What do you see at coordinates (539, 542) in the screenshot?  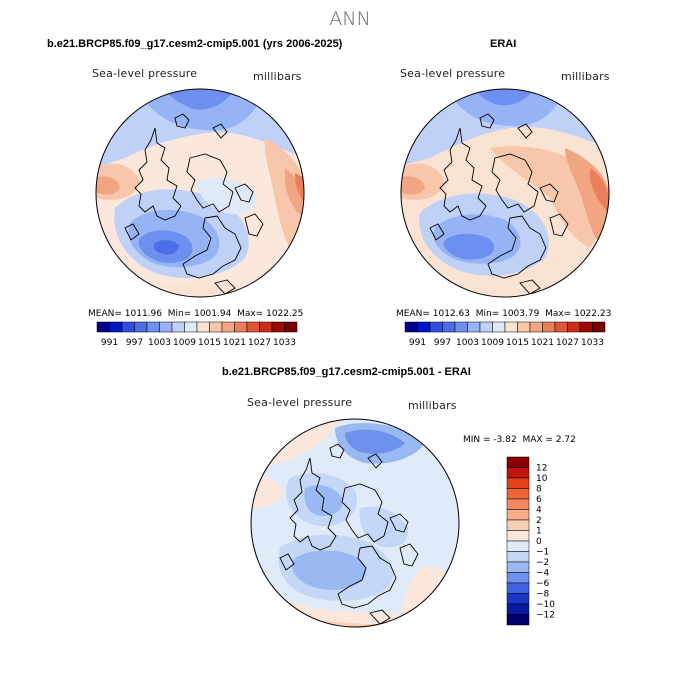 I see `colorbar-tick-label: 0` at bounding box center [539, 542].